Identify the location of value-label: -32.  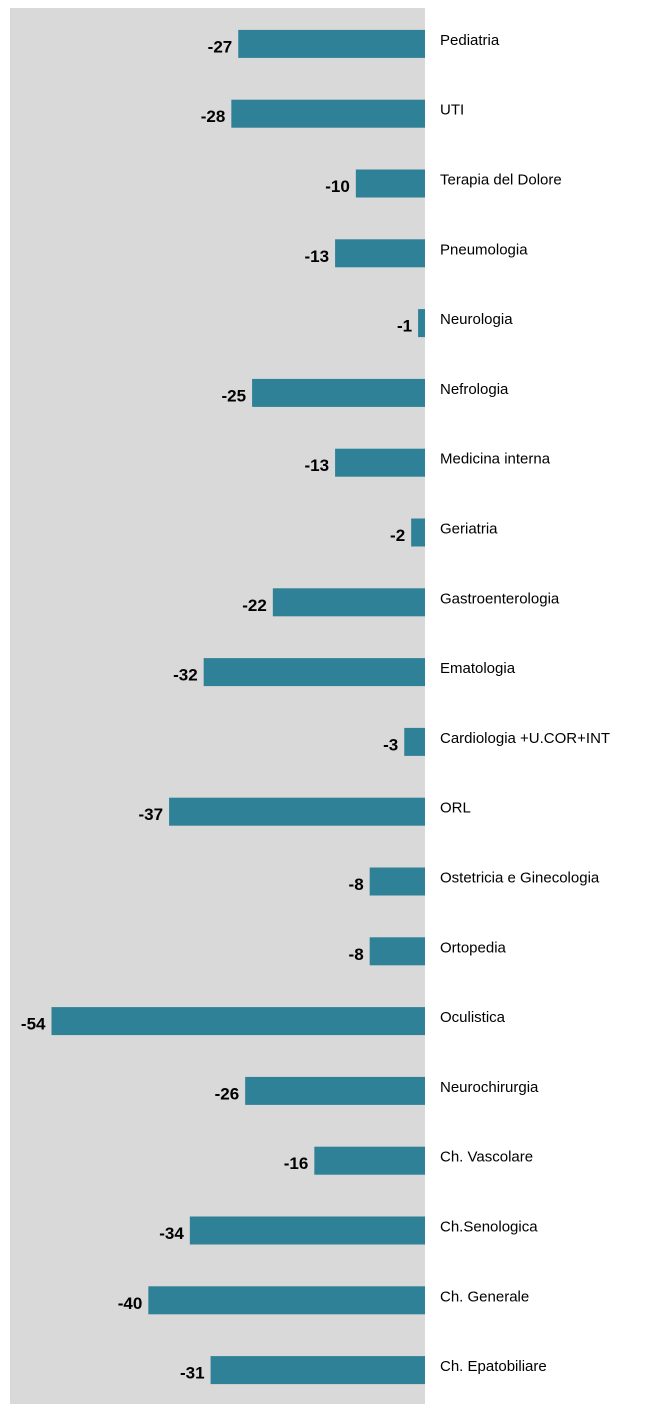
(185, 675).